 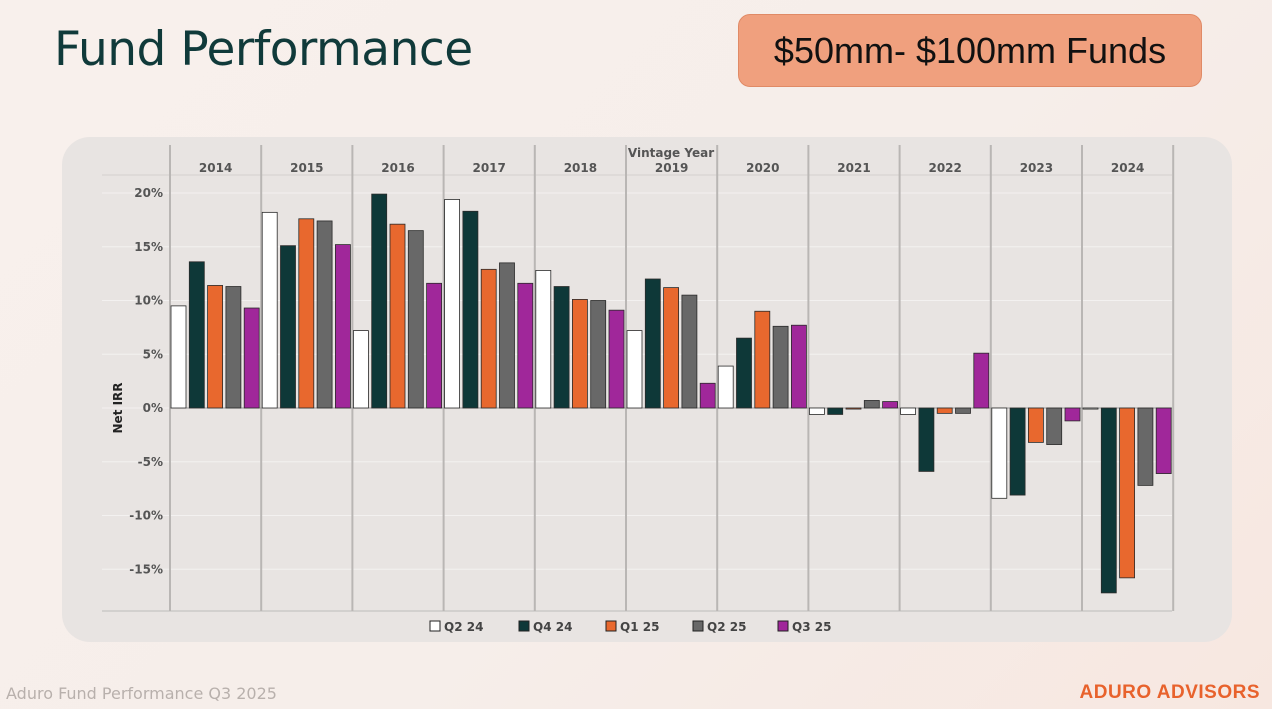 What do you see at coordinates (148, 247) in the screenshot?
I see `y-tick-label: 15%` at bounding box center [148, 247].